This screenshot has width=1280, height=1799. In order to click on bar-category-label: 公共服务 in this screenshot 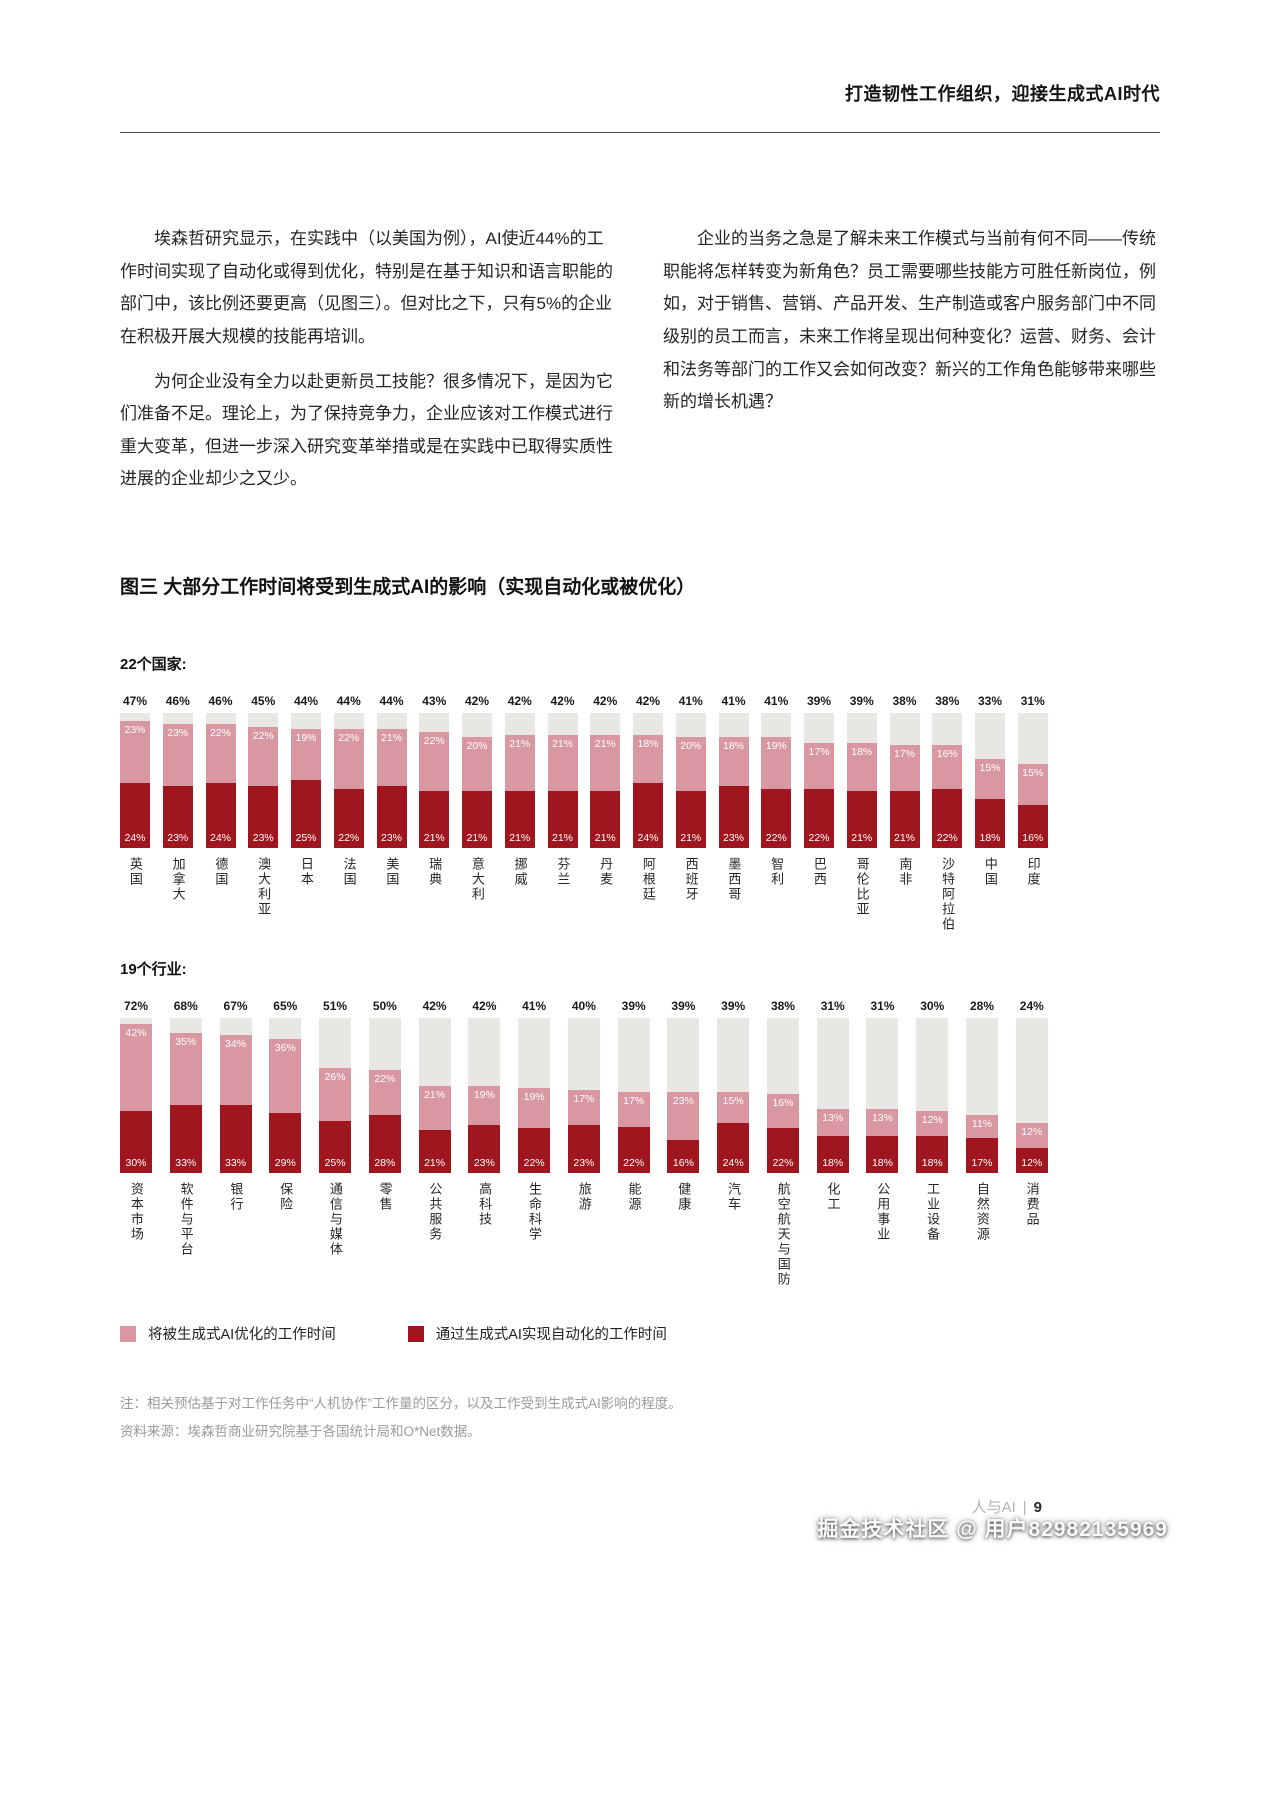, I will do `click(435, 1212)`.